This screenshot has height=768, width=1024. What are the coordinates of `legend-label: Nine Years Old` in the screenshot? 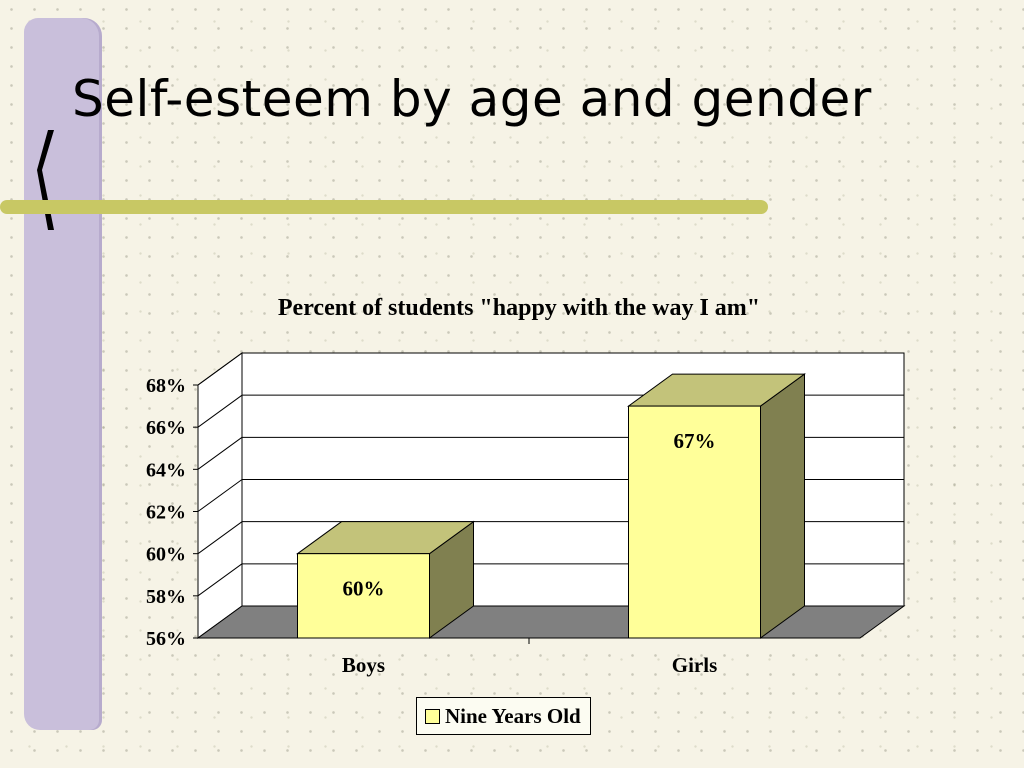 It's located at (513, 715).